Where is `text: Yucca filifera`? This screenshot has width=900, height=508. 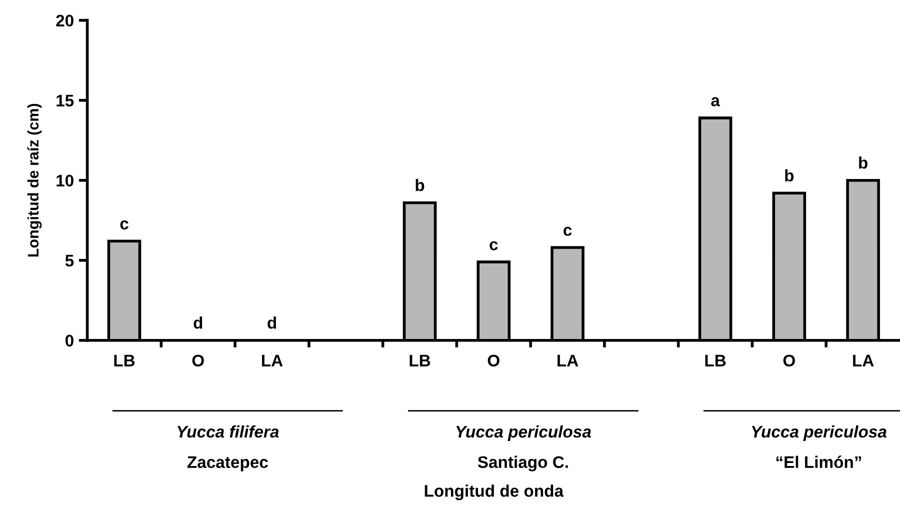
text: Yucca filifera is located at coordinates (228, 431).